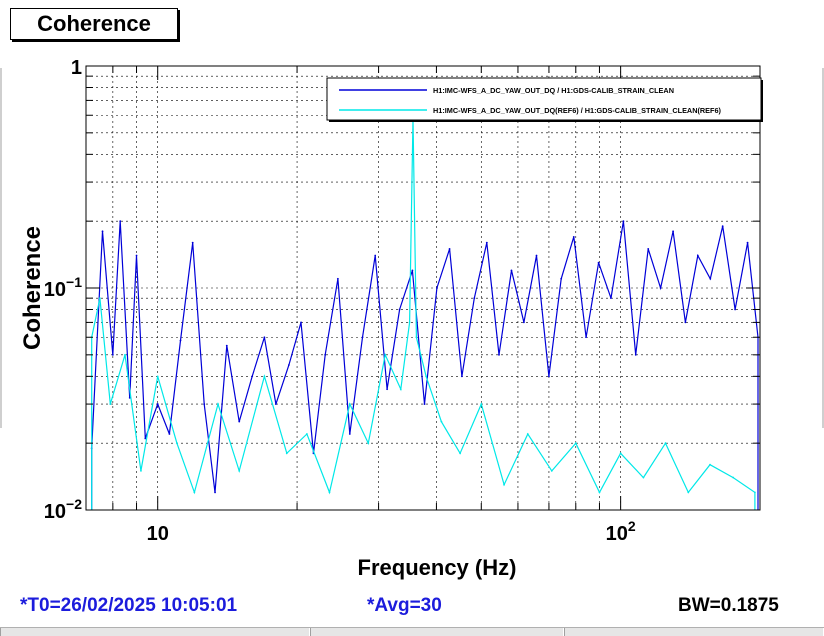 This screenshot has width=824, height=636. I want to click on t0-label: *T0=26/02/2025 10:05:01, so click(129, 605).